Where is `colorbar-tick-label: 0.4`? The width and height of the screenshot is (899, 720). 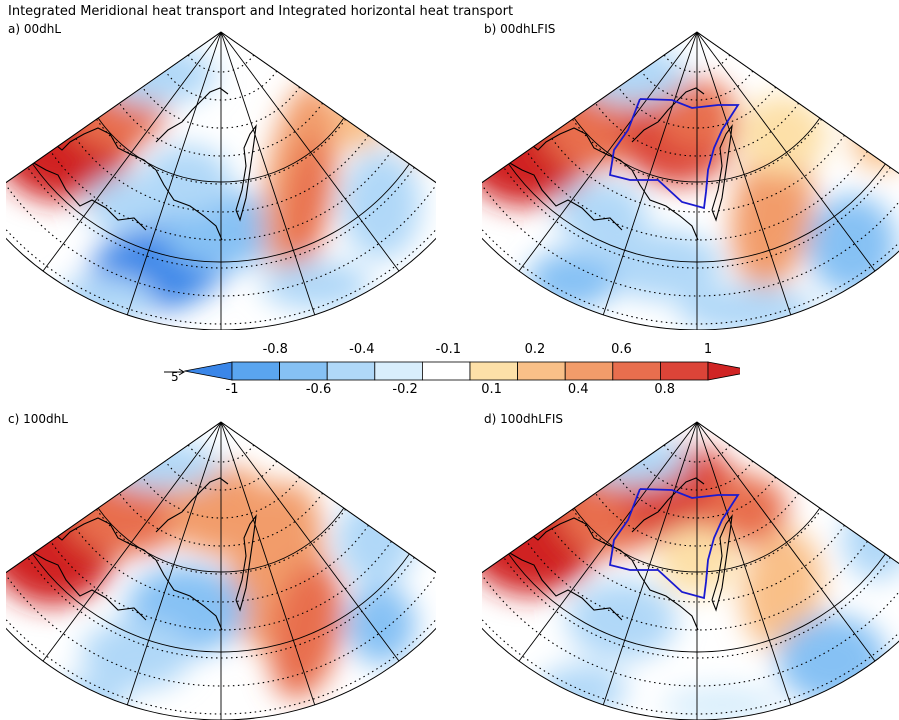
colorbar-tick-label: 0.4 is located at coordinates (578, 389).